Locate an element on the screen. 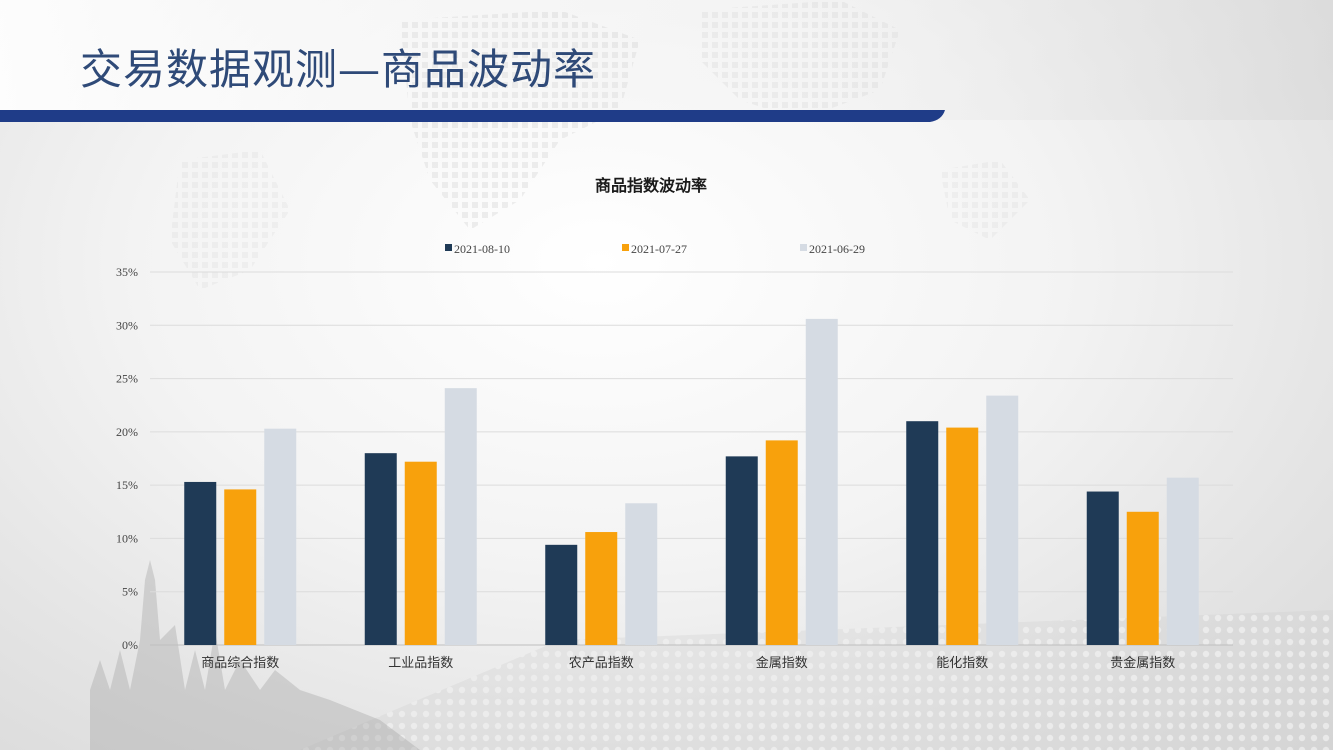  slide-title: 交易数据观测—商品波动率 is located at coordinates (338, 69).